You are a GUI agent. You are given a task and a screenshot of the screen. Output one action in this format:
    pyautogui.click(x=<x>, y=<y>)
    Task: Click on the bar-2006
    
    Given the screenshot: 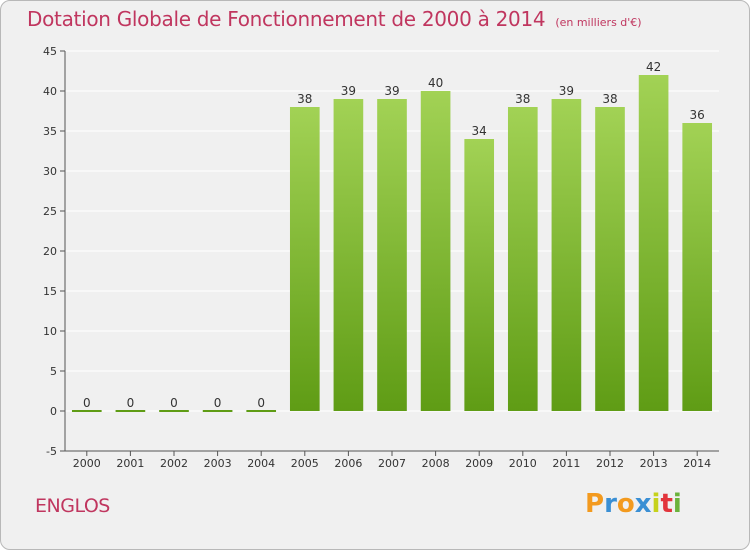 What is the action you would take?
    pyautogui.click(x=348, y=255)
    